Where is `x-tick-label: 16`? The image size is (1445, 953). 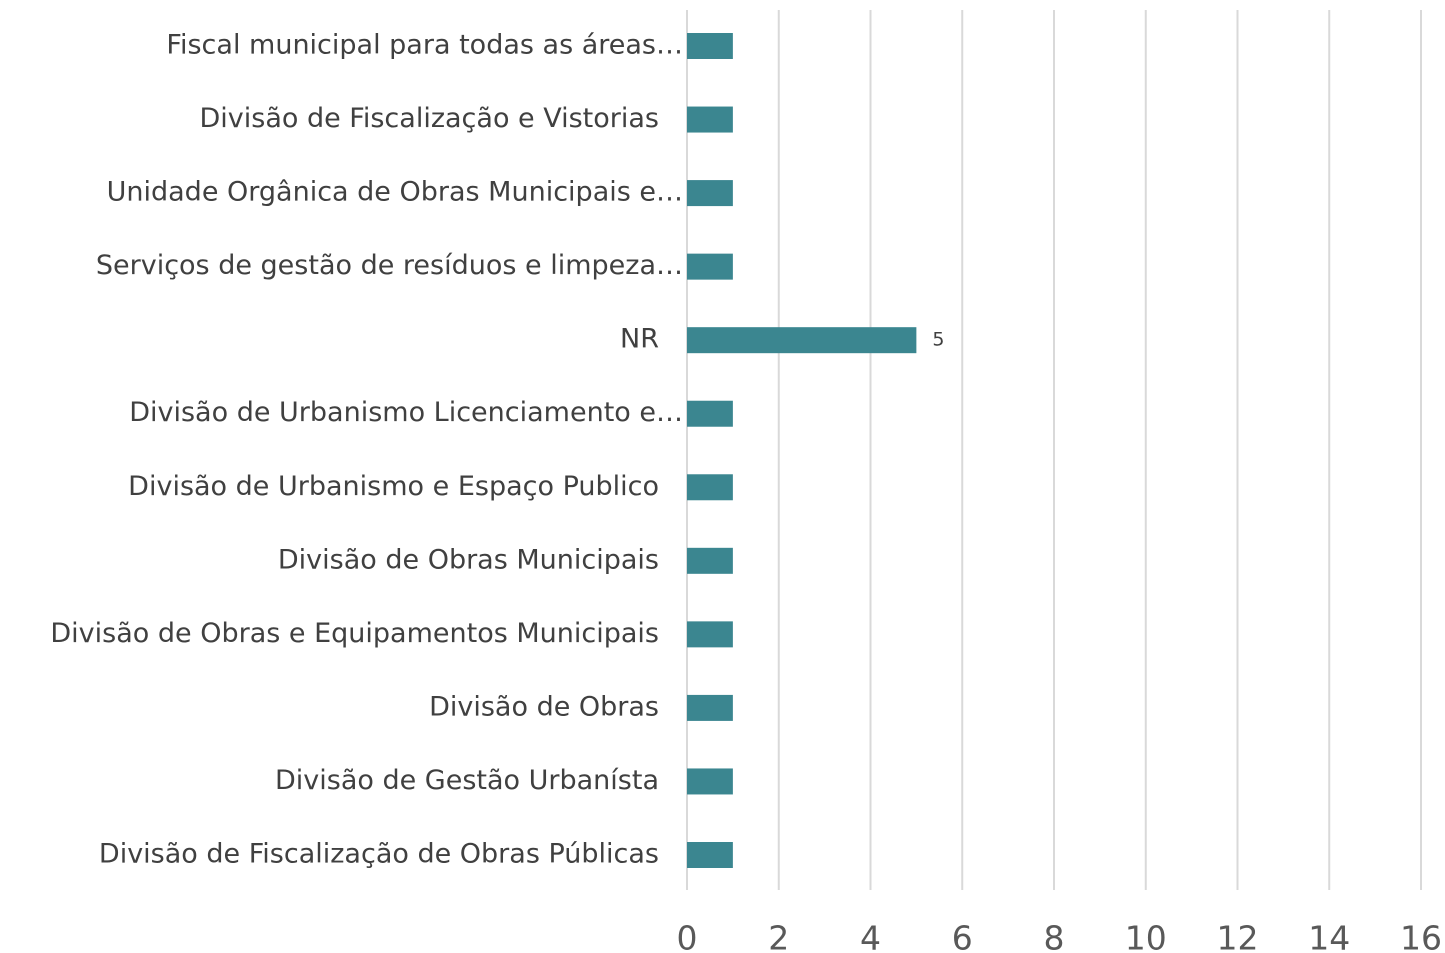
x-tick-label: 16 is located at coordinates (1421, 936).